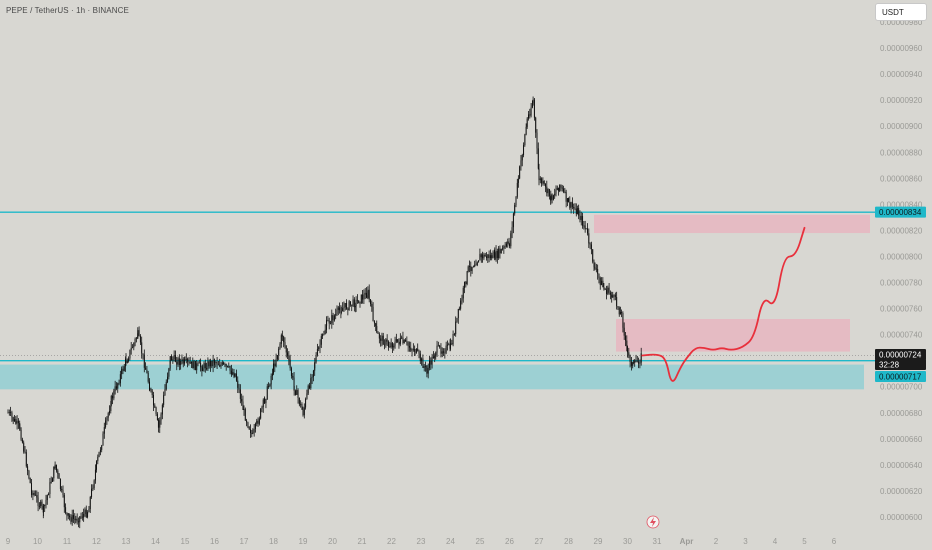 This screenshot has height=550, width=932. What do you see at coordinates (214, 541) in the screenshot?
I see `x-tick-label: 16` at bounding box center [214, 541].